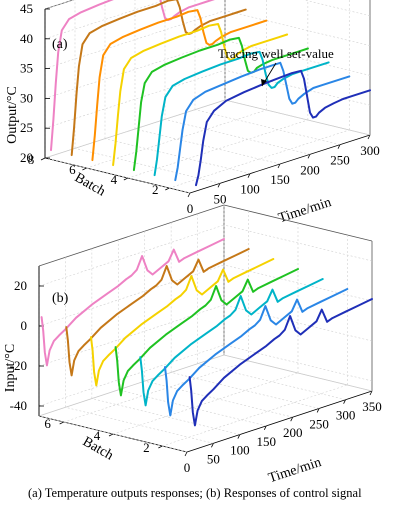  I want to click on y-tick-label: 8, so click(31, 159).